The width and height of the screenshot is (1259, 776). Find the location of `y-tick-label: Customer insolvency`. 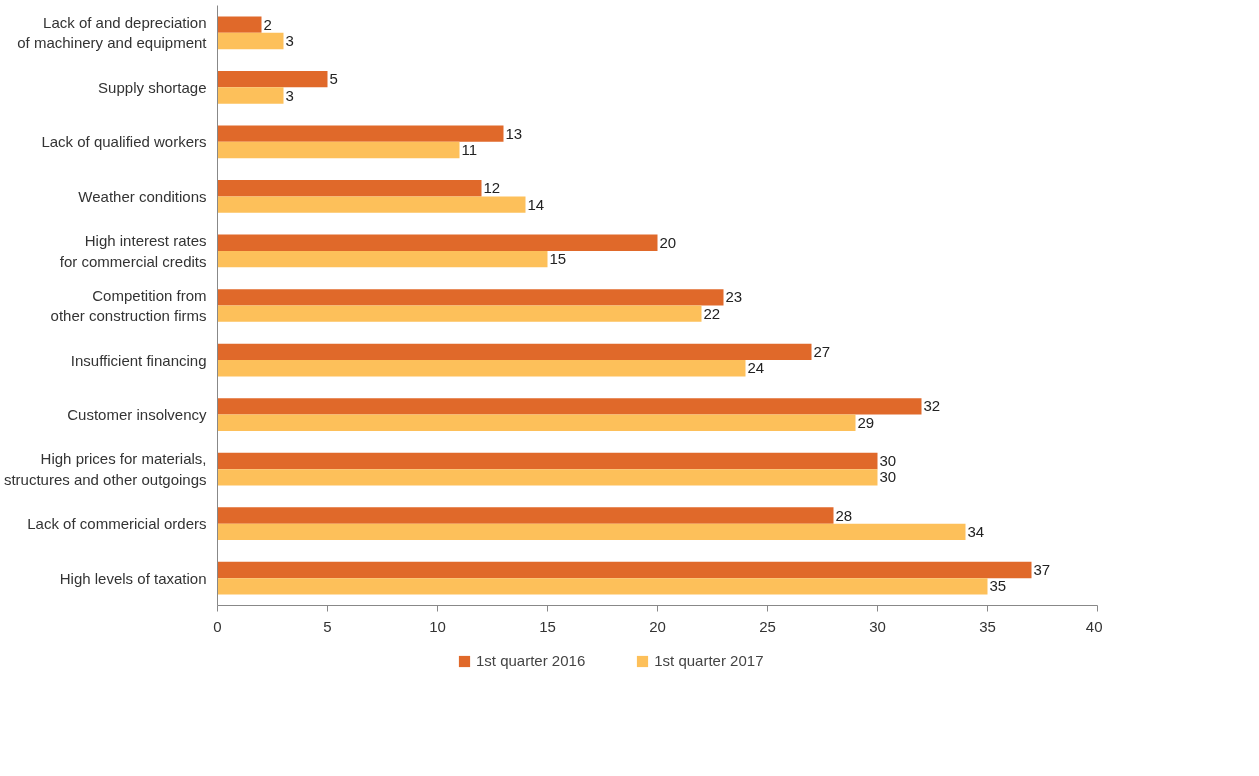

y-tick-label: Customer insolvency is located at coordinates (137, 415).